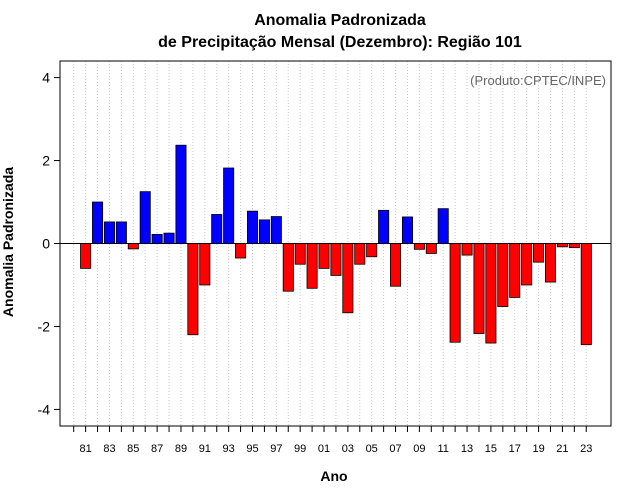 The height and width of the screenshot is (500, 640). Describe the element at coordinates (276, 449) in the screenshot. I see `x-tick-label: 97` at that location.